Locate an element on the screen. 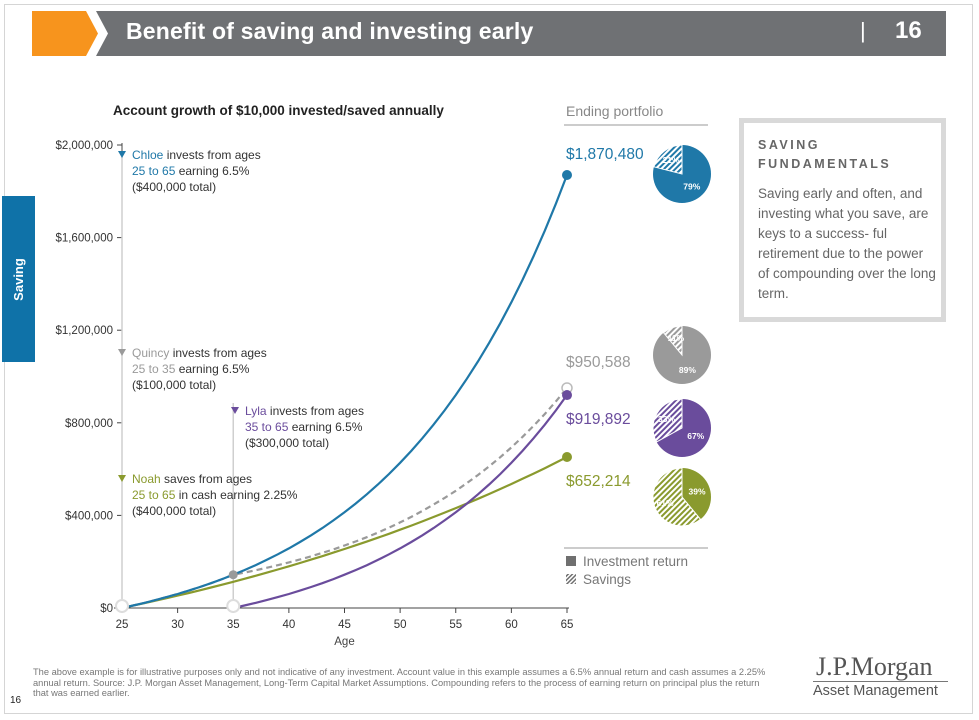 This screenshot has width=979, height=720. series-label-quincy-line: ($100,000 total) is located at coordinates (174, 385).